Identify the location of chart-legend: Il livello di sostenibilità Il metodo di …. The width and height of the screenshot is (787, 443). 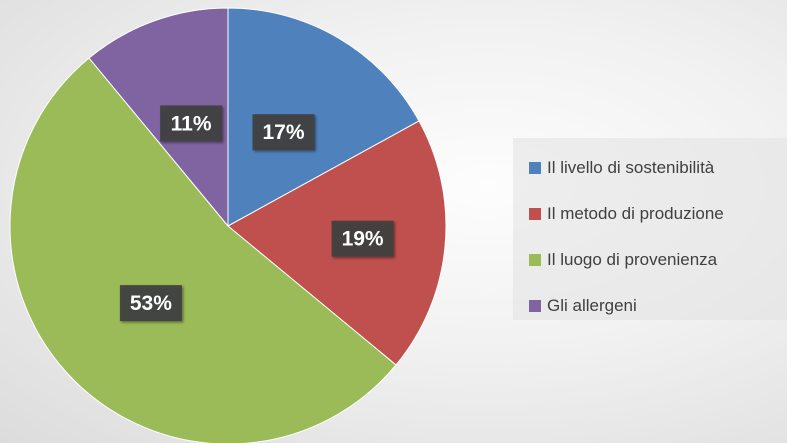
(650, 229).